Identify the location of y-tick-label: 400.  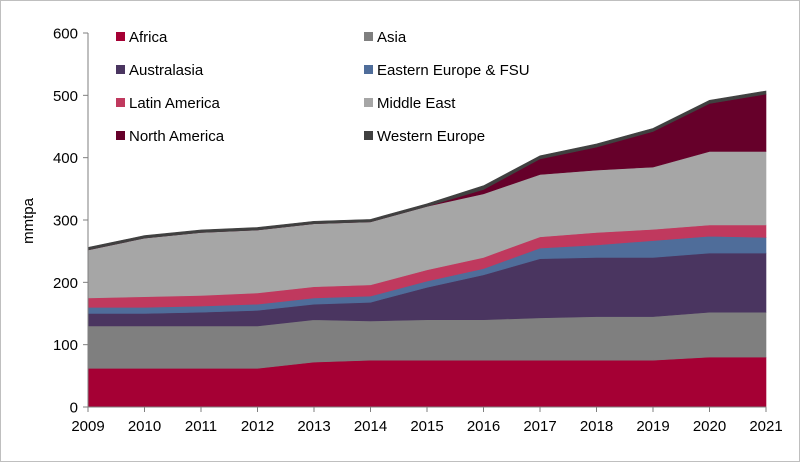
(65, 158).